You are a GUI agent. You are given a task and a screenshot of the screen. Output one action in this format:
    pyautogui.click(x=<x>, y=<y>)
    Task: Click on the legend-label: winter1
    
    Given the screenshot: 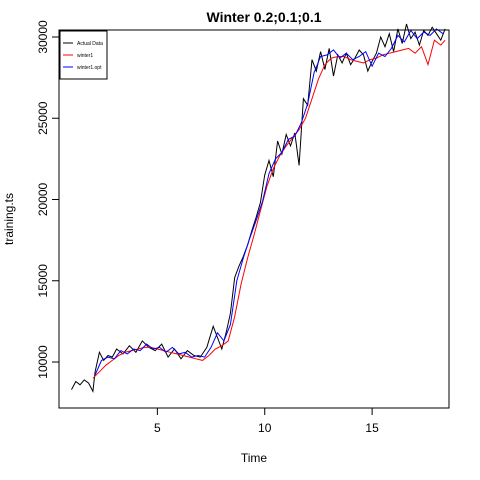 What is the action you would take?
    pyautogui.click(x=85, y=56)
    